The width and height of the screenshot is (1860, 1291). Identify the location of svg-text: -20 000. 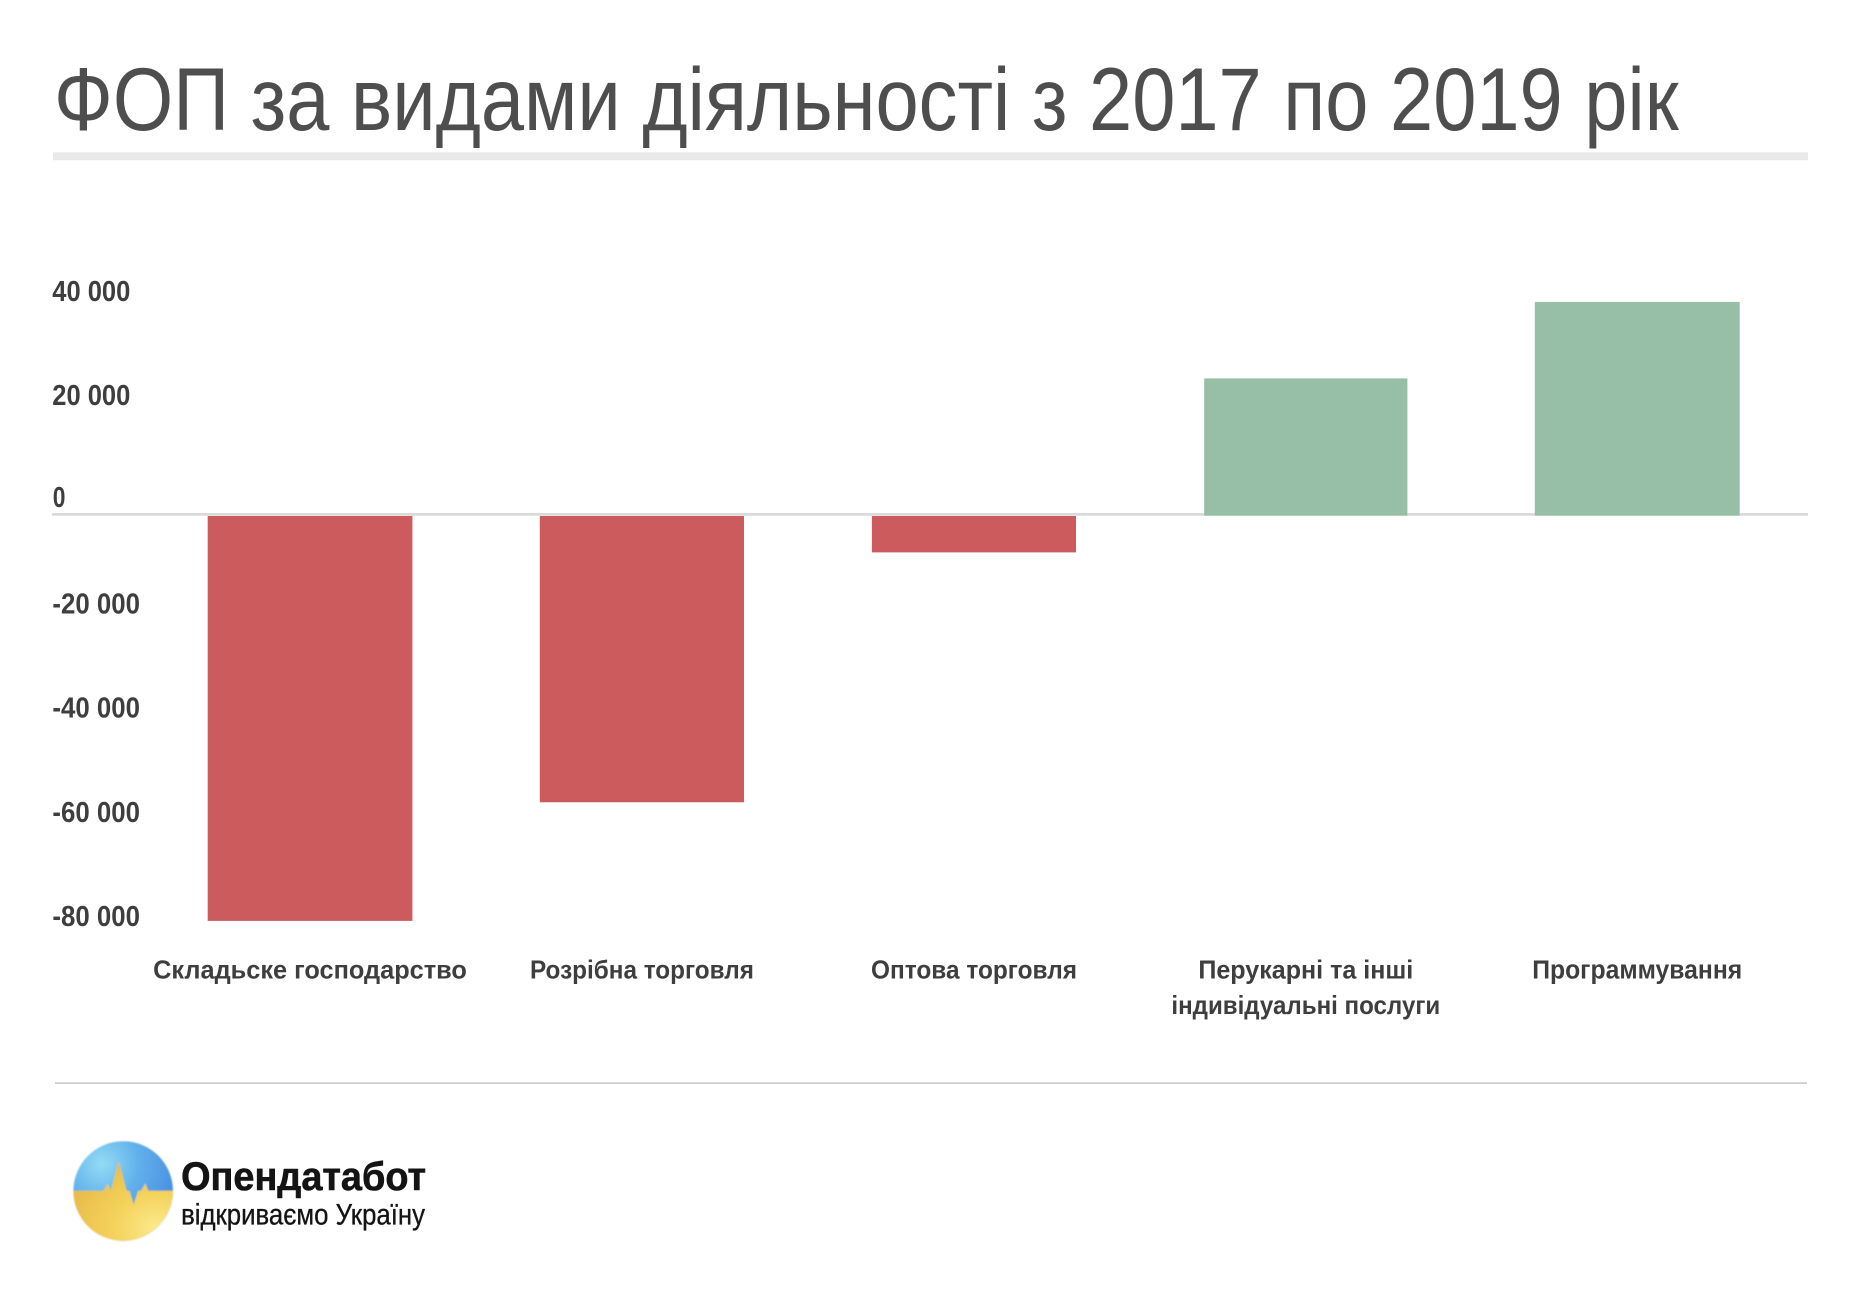
(96, 603).